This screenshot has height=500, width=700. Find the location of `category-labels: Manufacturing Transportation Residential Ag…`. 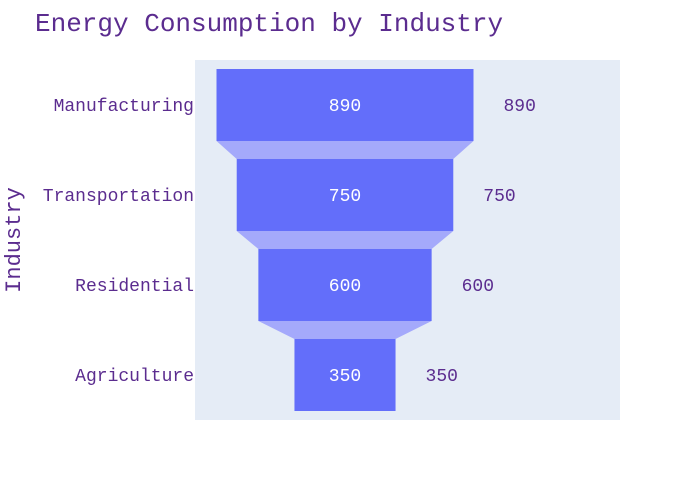

category-labels: Manufacturing Transportation Residential Ag… is located at coordinates (118, 242).